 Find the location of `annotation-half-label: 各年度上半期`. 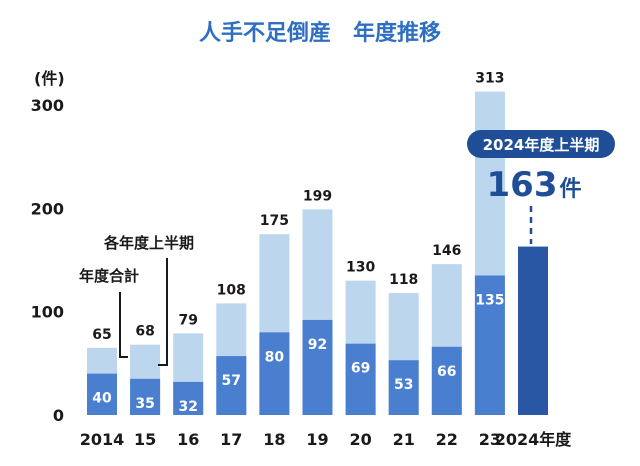

annotation-half-label: 各年度上半期 is located at coordinates (148, 243).